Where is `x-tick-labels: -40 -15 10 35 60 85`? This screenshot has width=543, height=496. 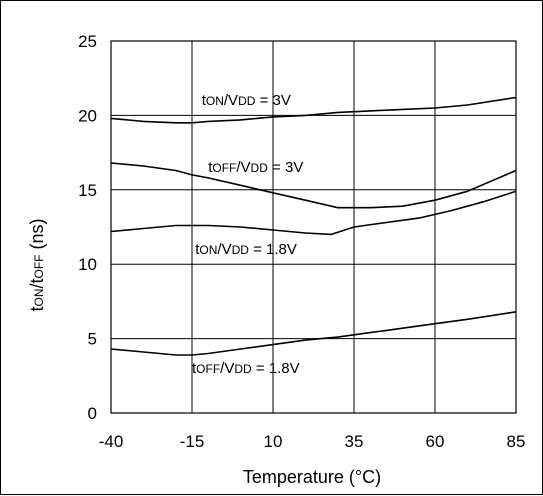 x-tick-labels: -40 -15 10 35 60 85 is located at coordinates (312, 441).